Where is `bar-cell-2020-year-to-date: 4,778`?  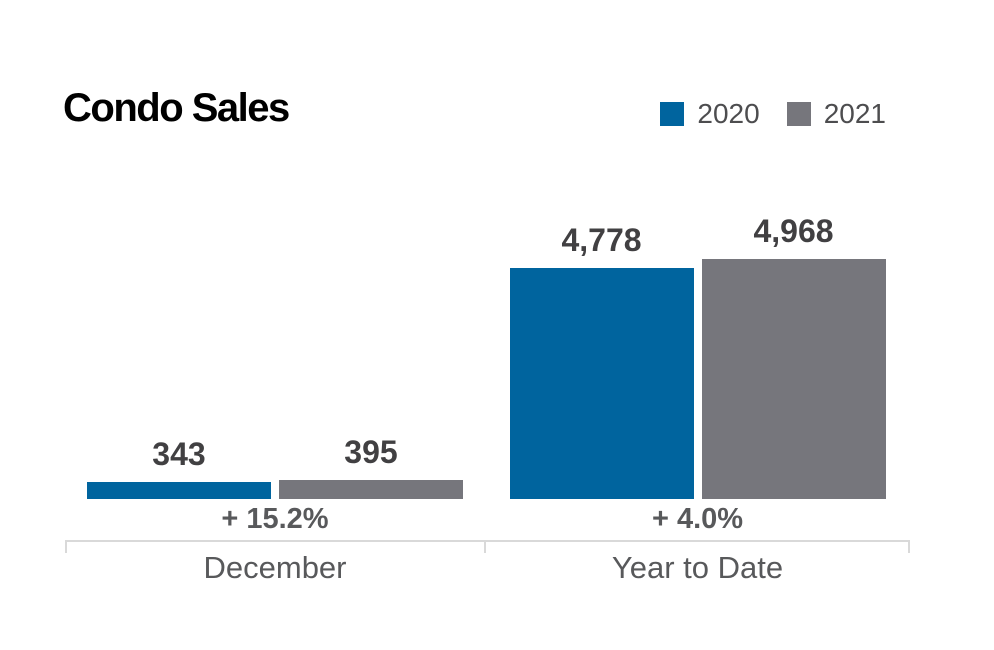 bar-cell-2020-year-to-date: 4,778 is located at coordinates (601, 360).